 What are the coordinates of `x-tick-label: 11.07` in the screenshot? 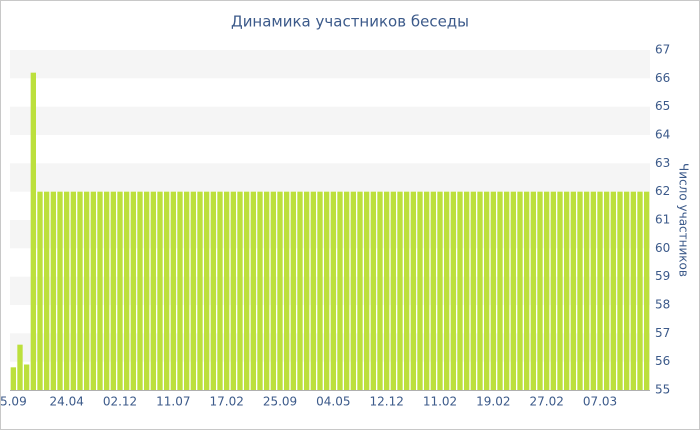 It's located at (173, 402).